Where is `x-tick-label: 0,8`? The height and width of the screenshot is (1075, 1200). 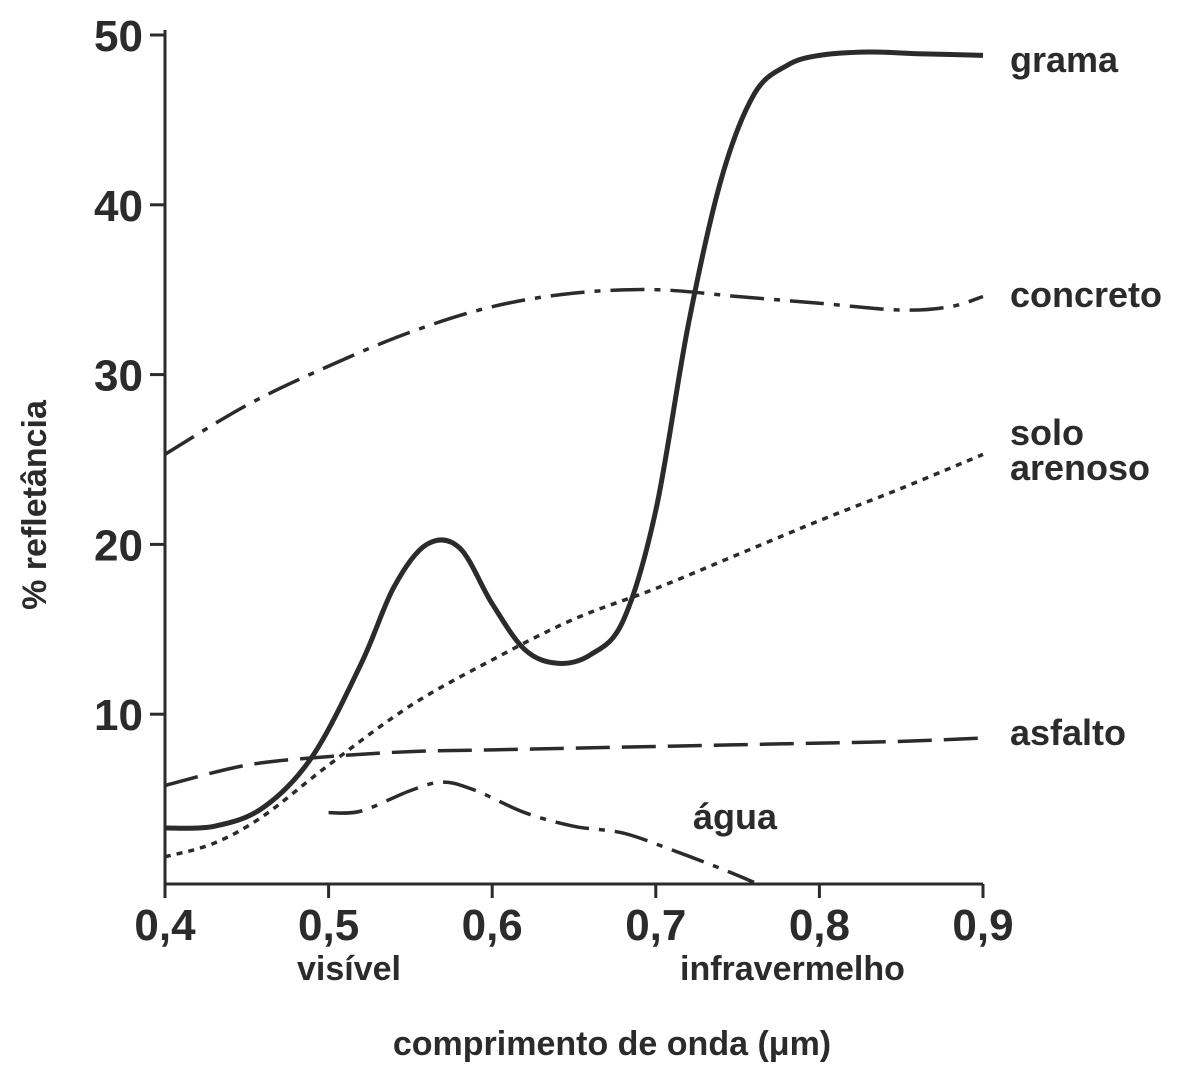 x-tick-label: 0,8 is located at coordinates (819, 925).